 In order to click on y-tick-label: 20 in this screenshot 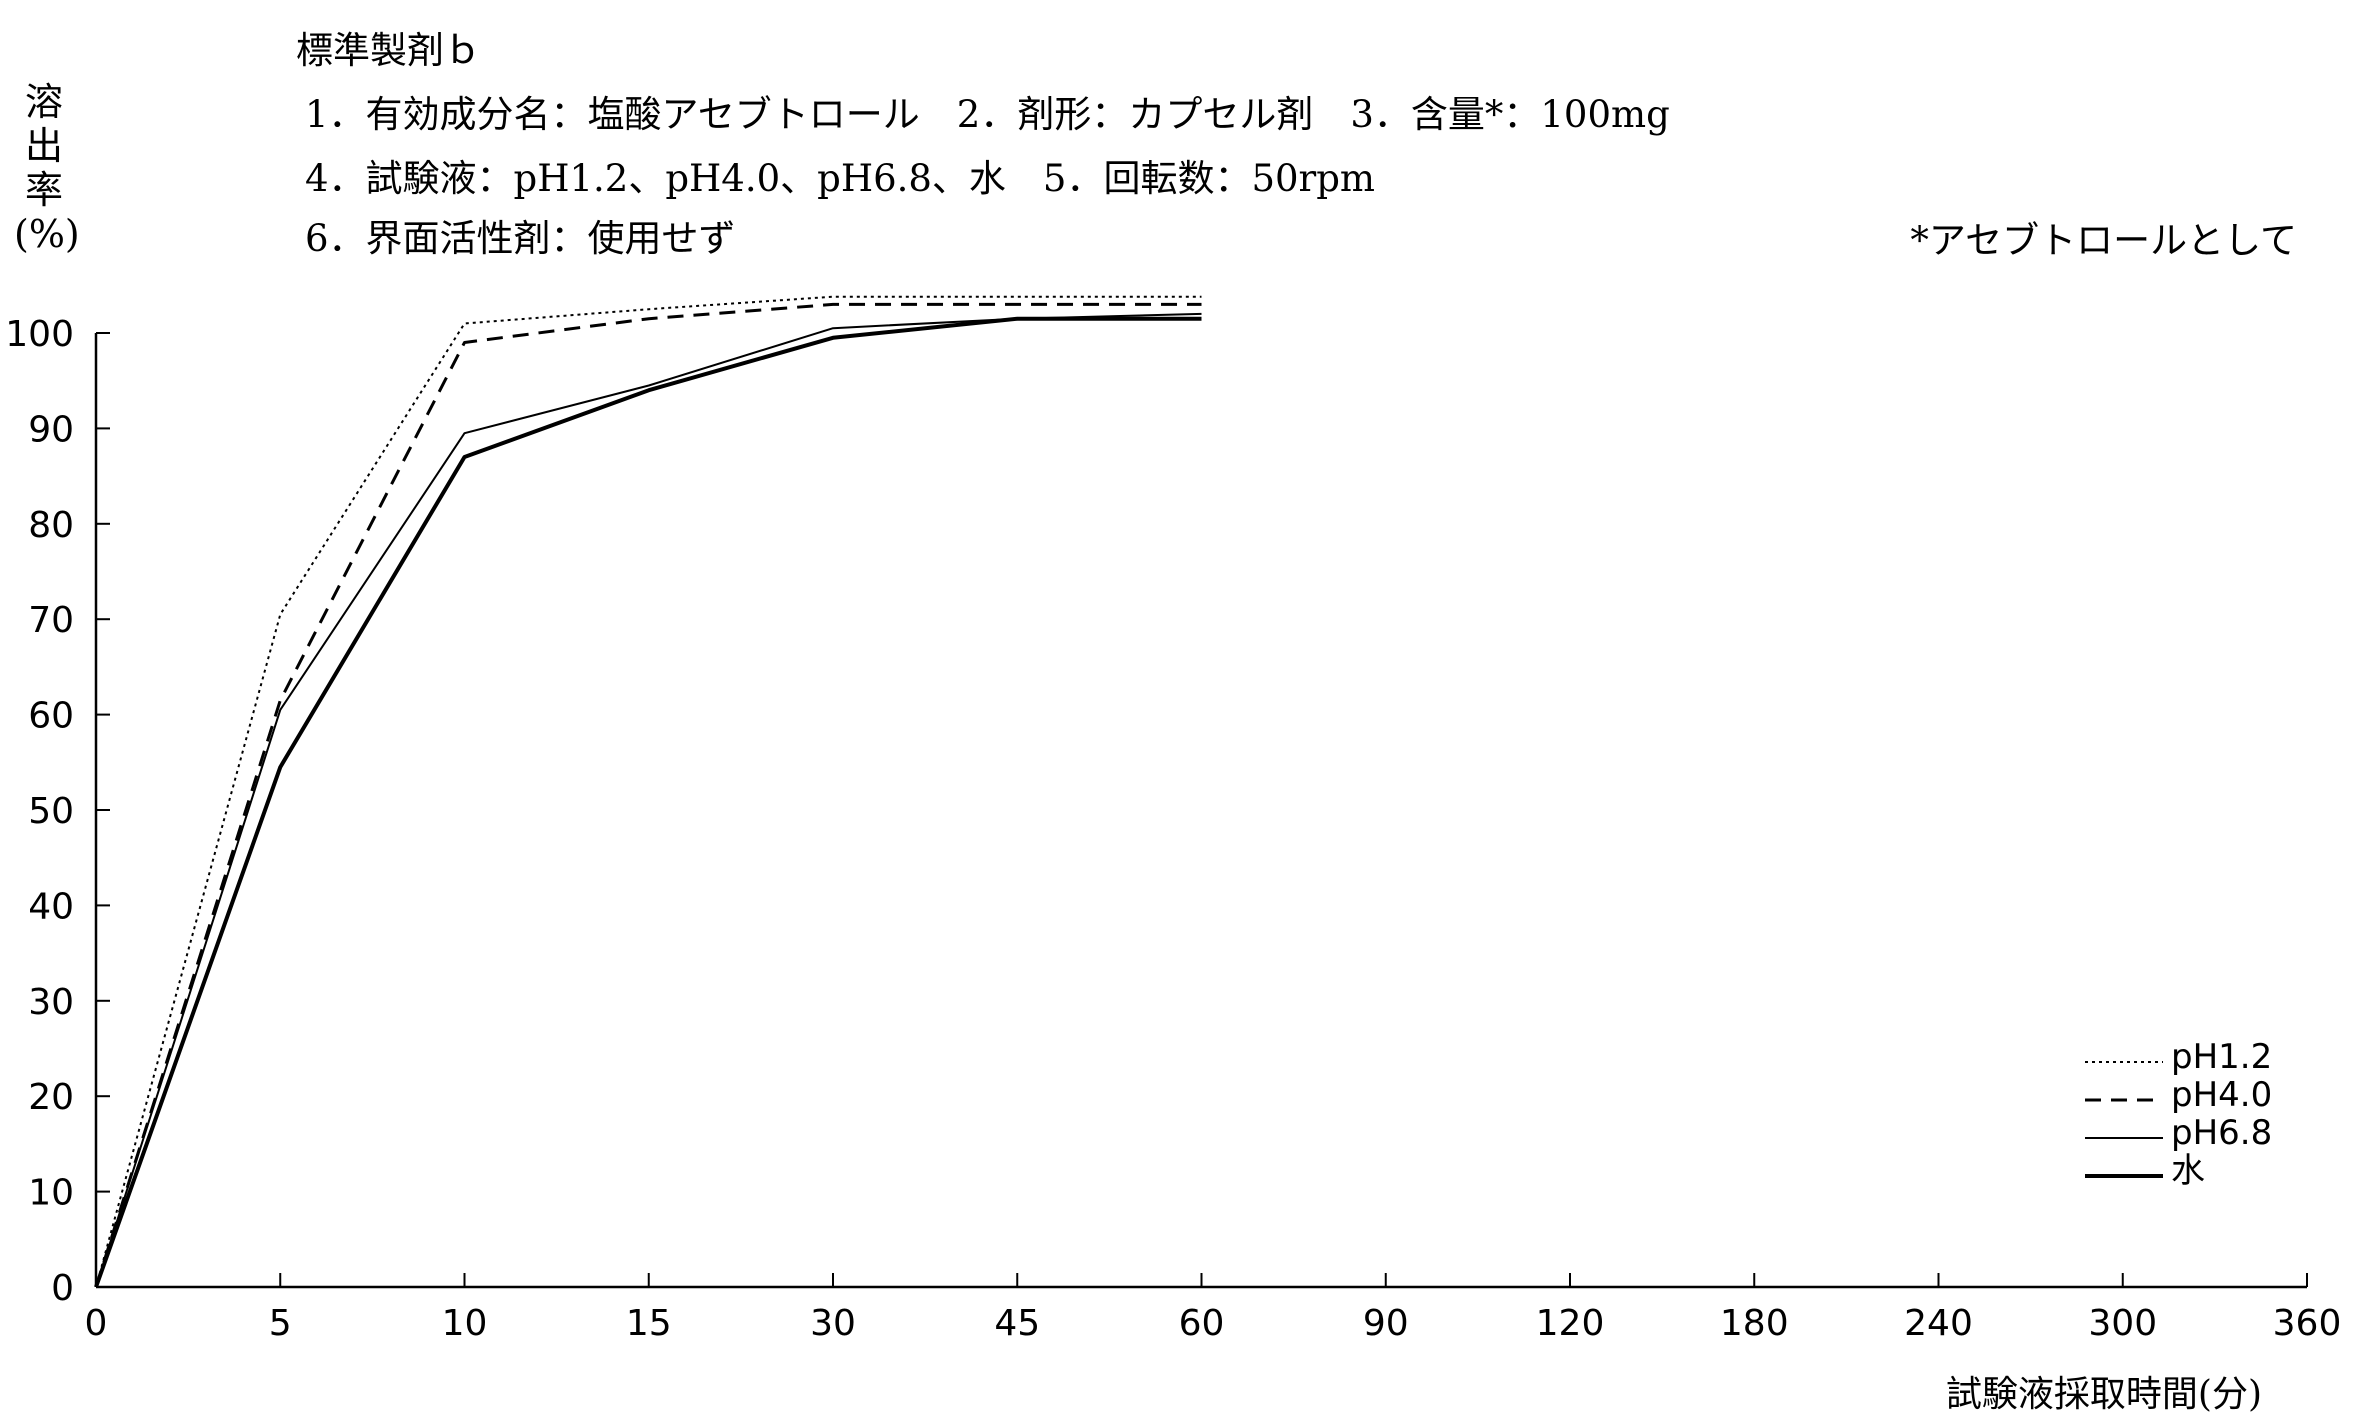, I will do `click(51, 1097)`.